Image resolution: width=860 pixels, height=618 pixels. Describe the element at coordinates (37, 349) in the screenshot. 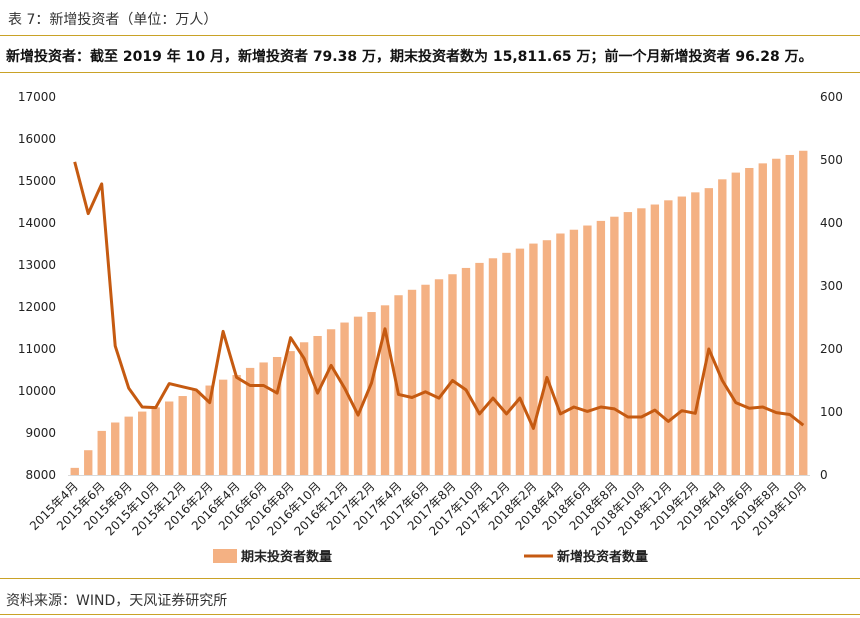

I see `y-left-tick-label: 11000` at that location.